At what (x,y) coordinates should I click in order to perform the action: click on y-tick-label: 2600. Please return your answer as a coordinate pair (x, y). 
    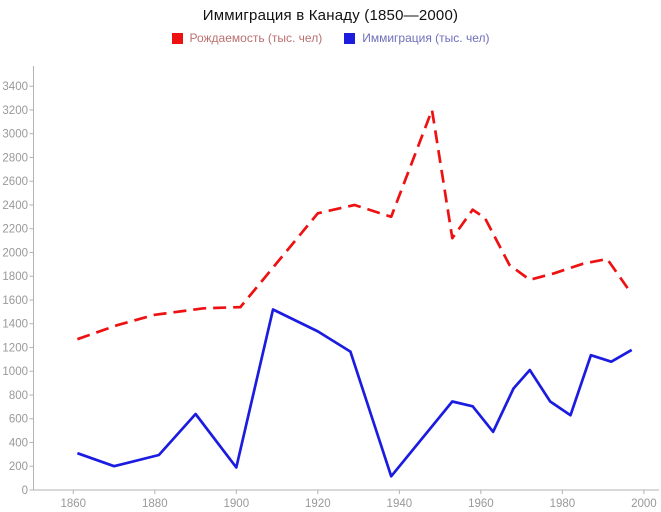
    Looking at the image, I should click on (15, 182).